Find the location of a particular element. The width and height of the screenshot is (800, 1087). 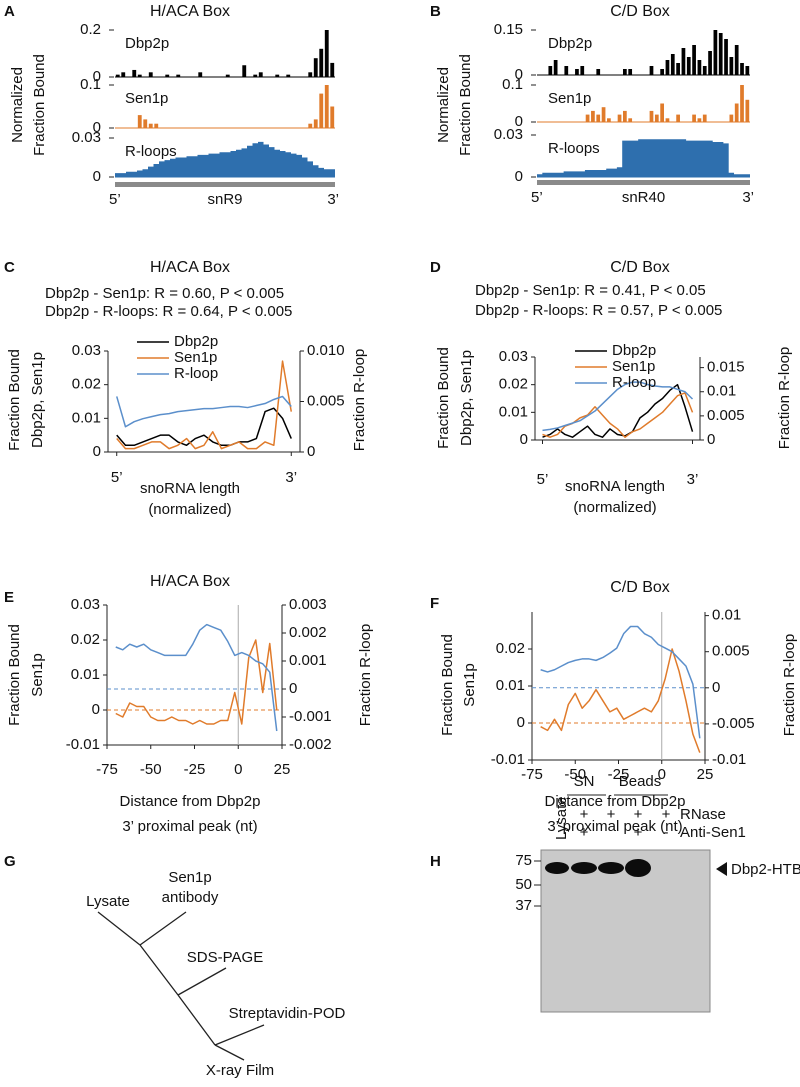

marker-label: 37 is located at coordinates (523, 905).